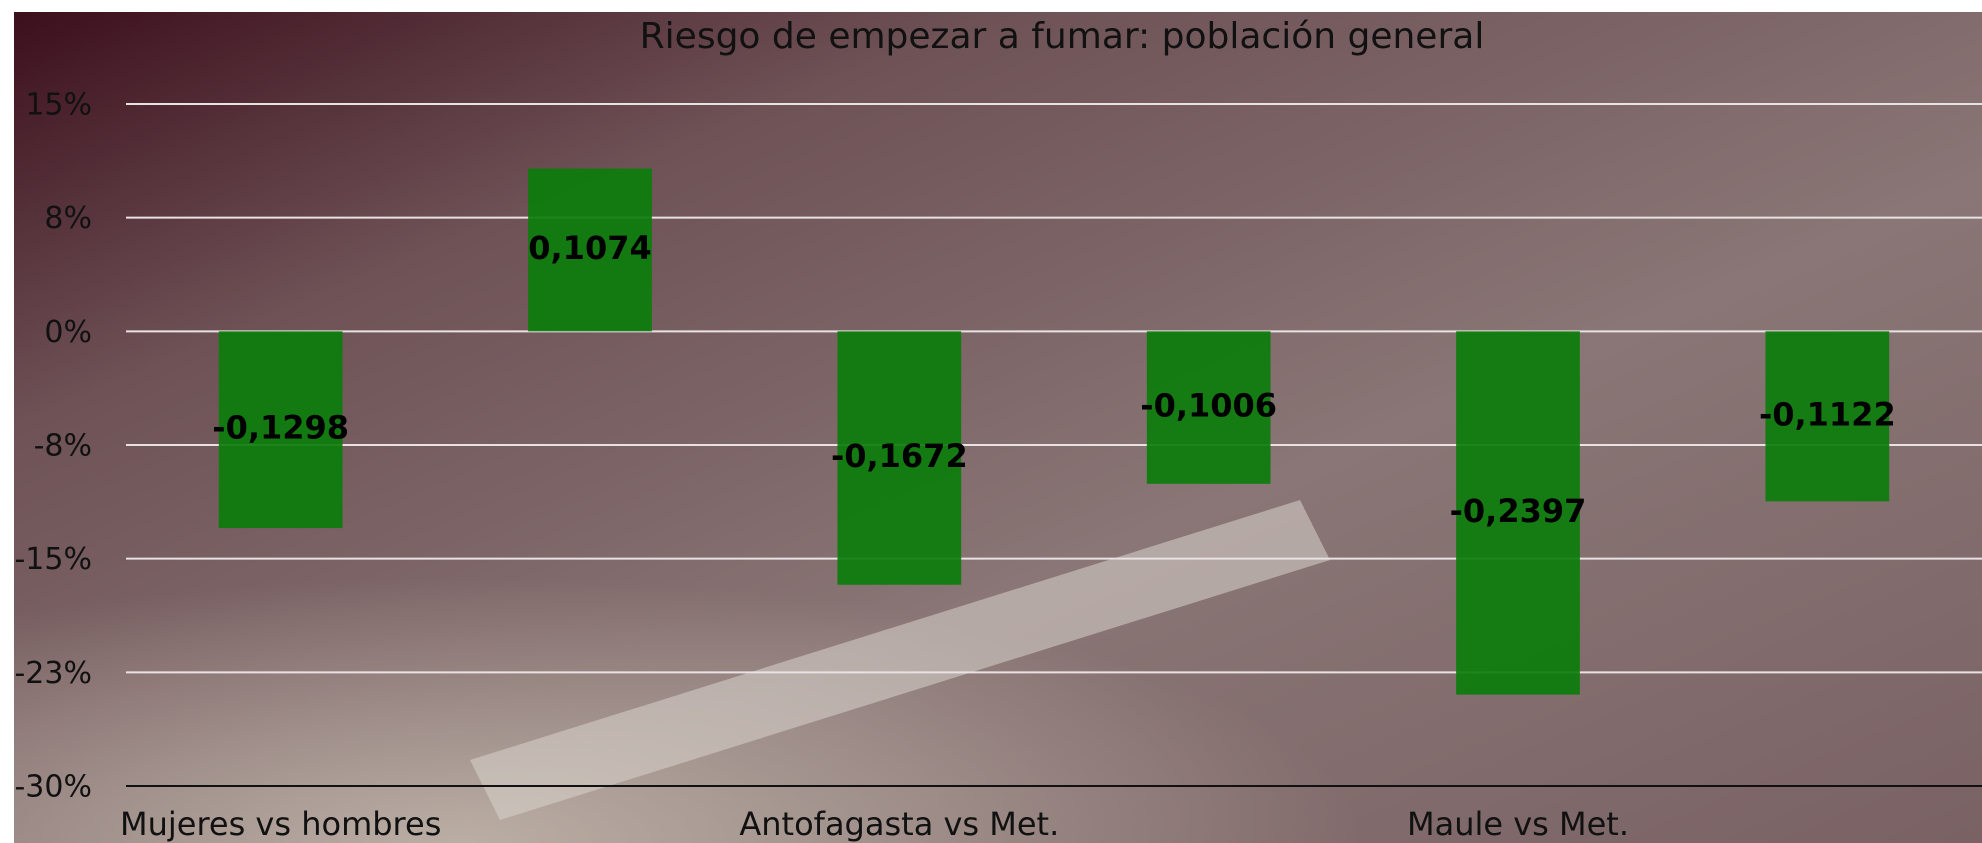  Describe the element at coordinates (63, 446) in the screenshot. I see `y-tick-label: -8%` at that location.